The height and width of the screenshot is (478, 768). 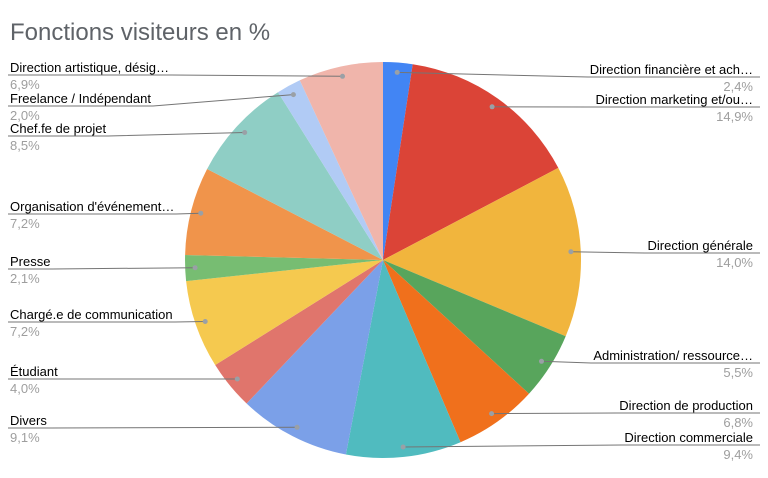 What do you see at coordinates (738, 422) in the screenshot?
I see `slice-value: 6,8%` at bounding box center [738, 422].